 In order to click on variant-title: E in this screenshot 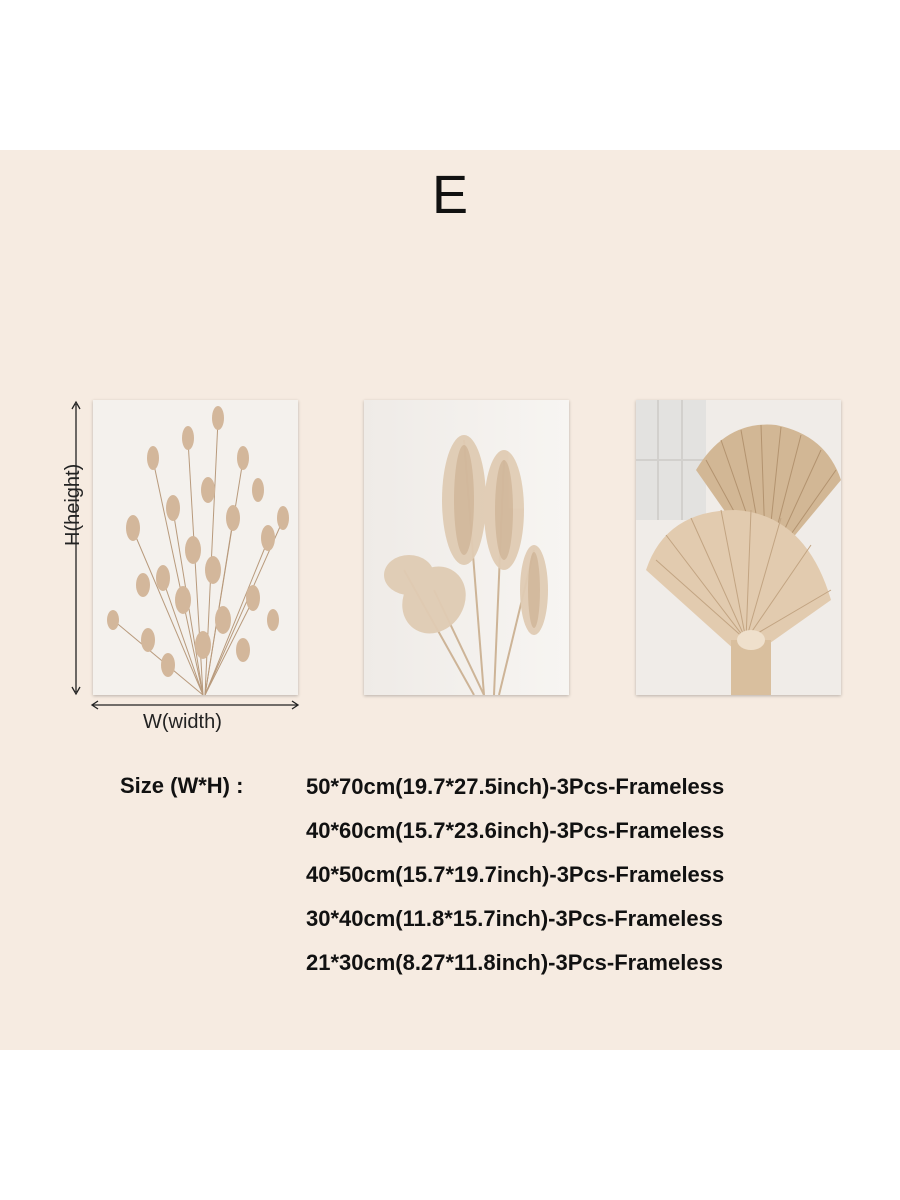, I will do `click(450, 195)`.